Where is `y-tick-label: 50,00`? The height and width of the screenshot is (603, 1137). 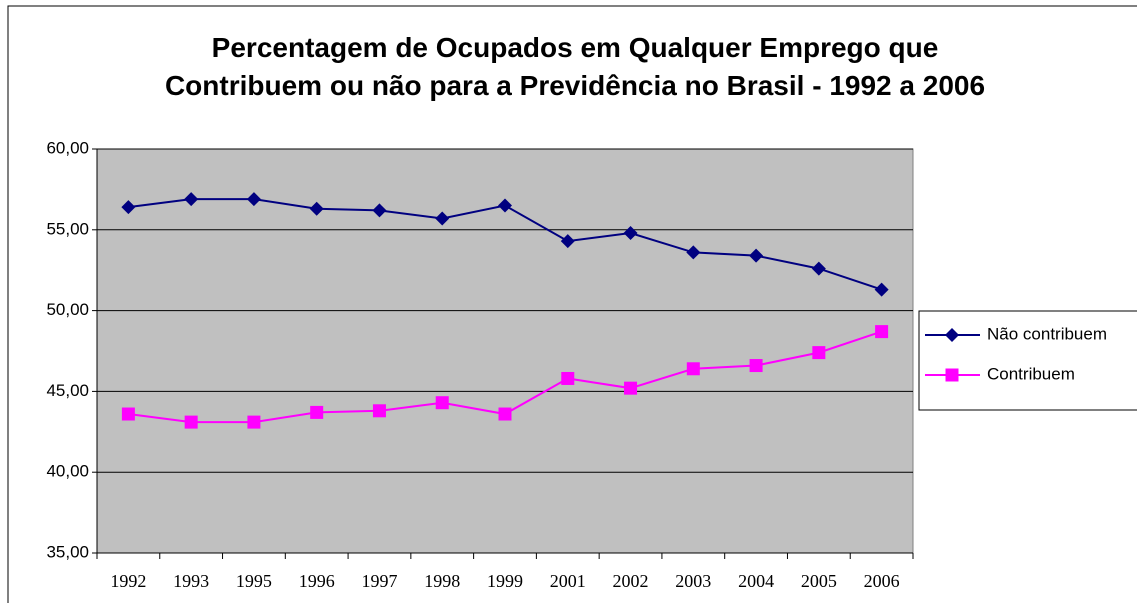
y-tick-label: 50,00 is located at coordinates (67, 309).